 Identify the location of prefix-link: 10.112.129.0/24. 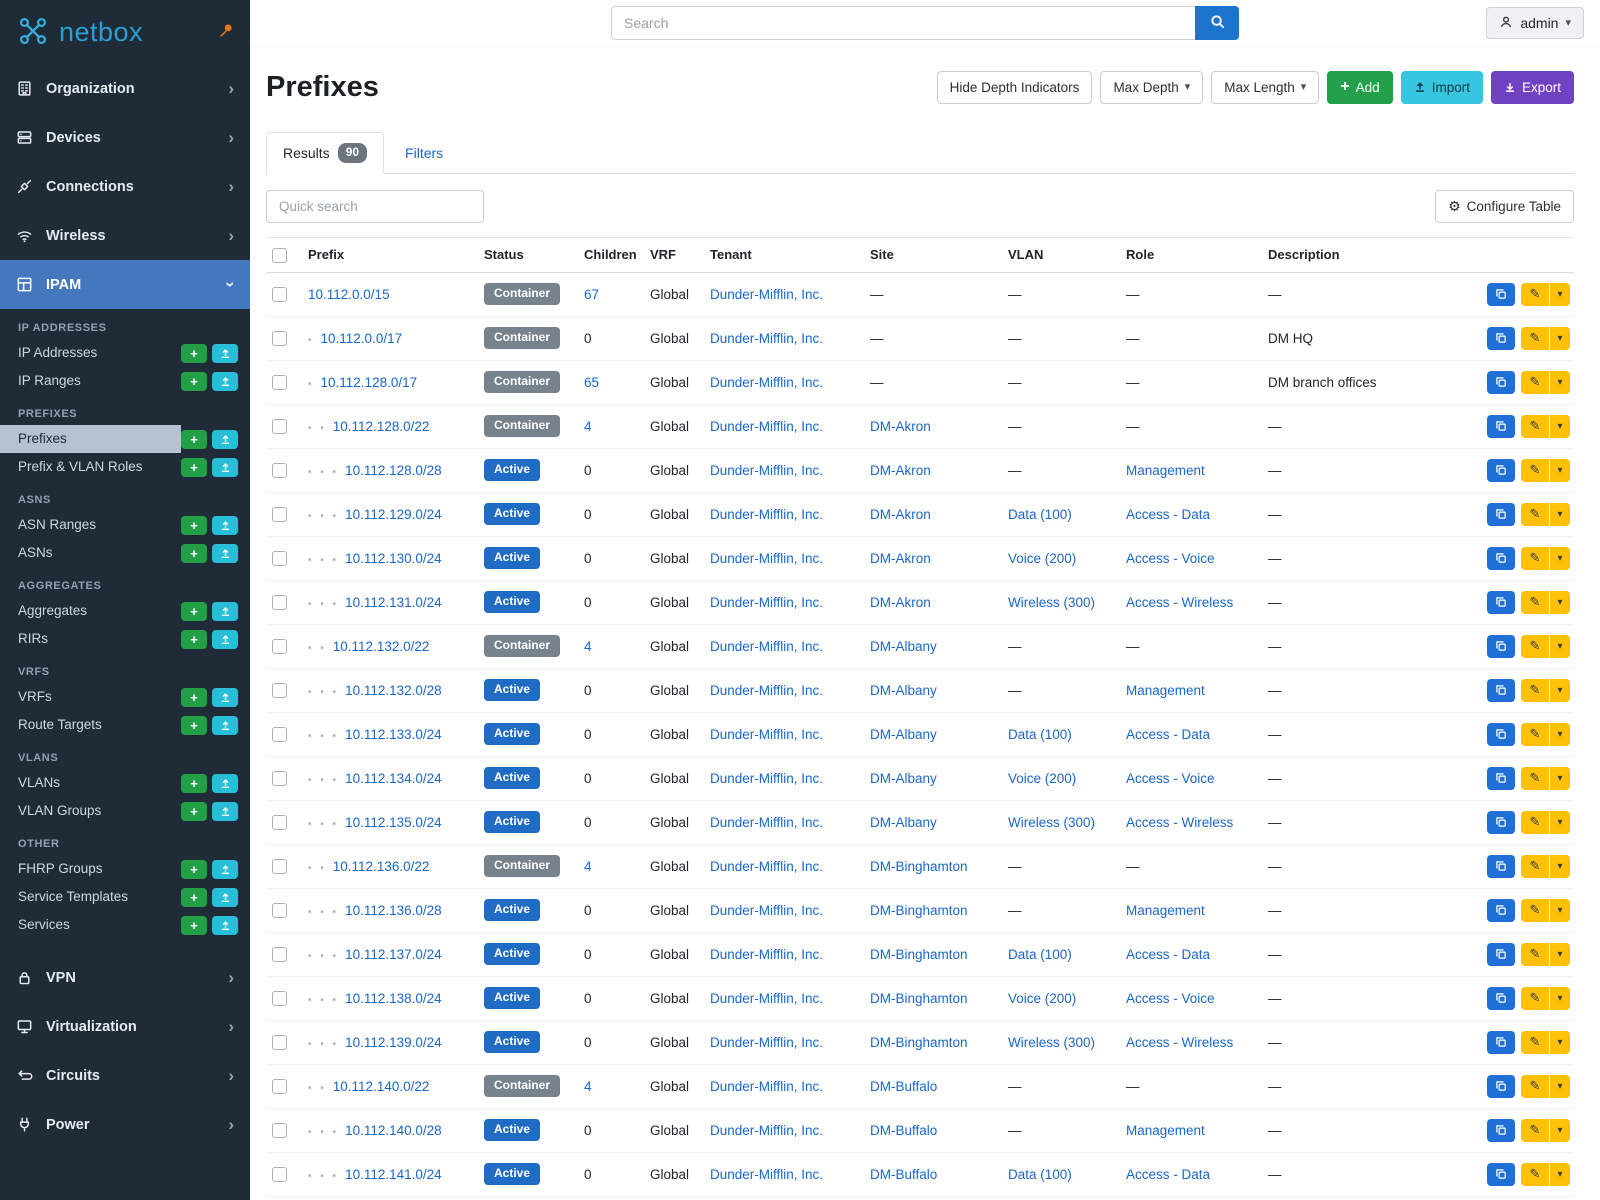
(393, 514).